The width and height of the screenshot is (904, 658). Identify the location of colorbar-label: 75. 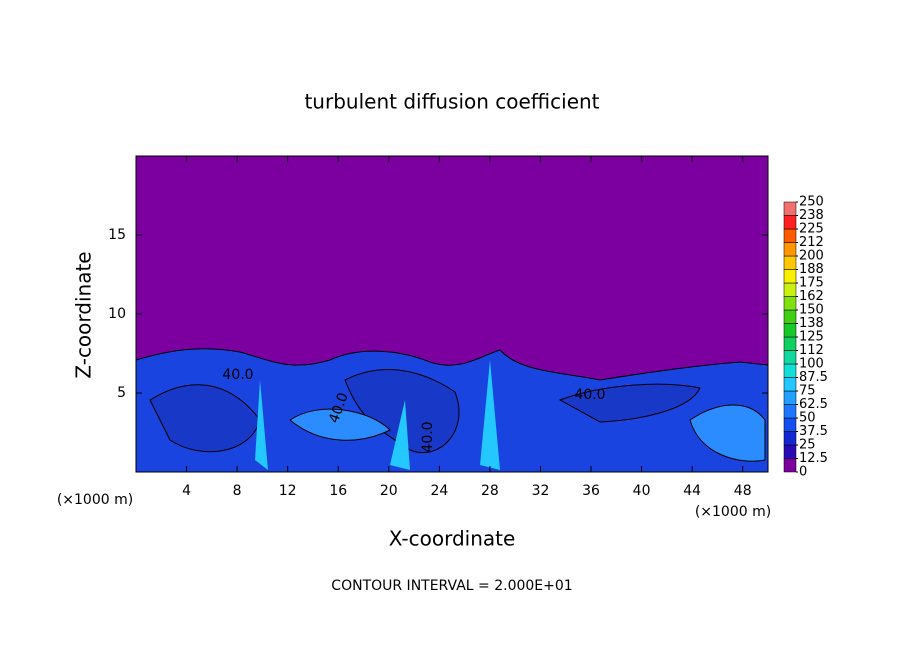
(807, 391).